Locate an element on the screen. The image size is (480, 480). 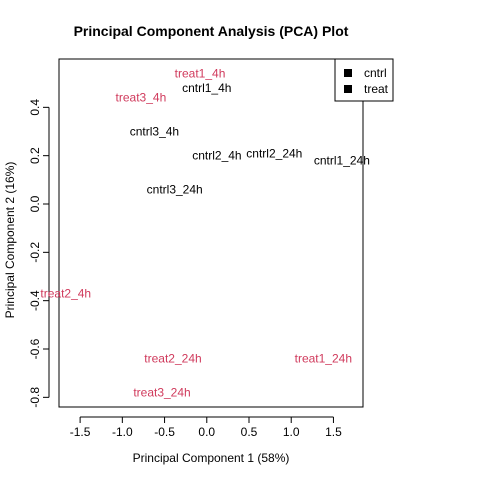
point-label-cntrl: cntrl2_24h is located at coordinates (274, 153).